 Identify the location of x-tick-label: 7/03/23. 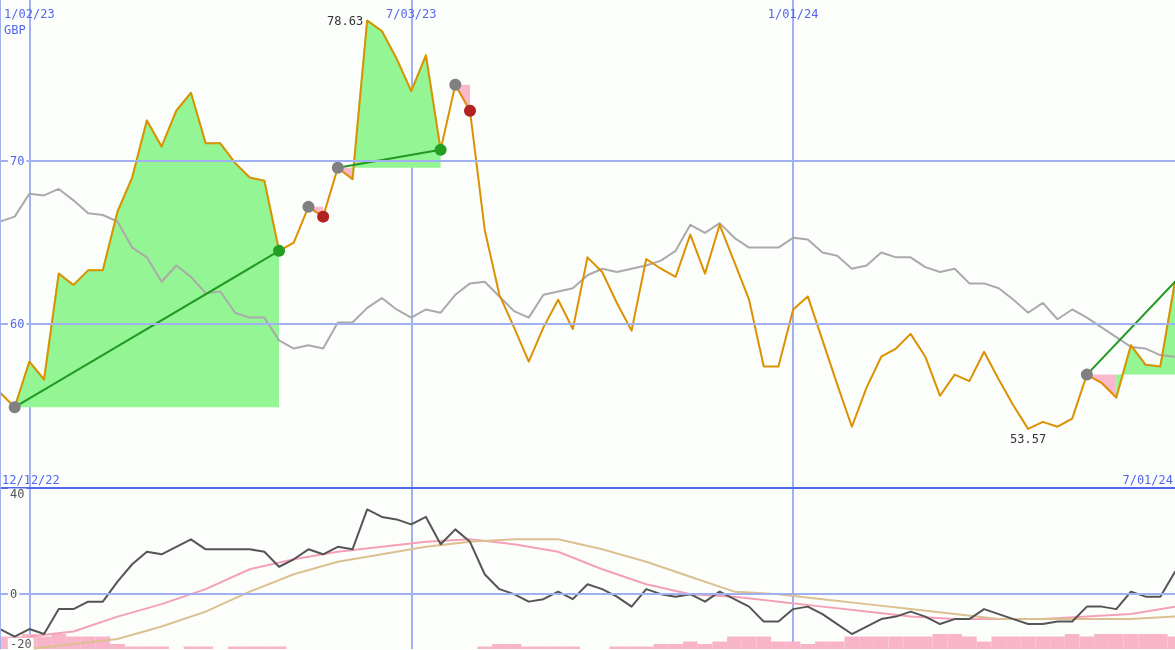
(411, 14).